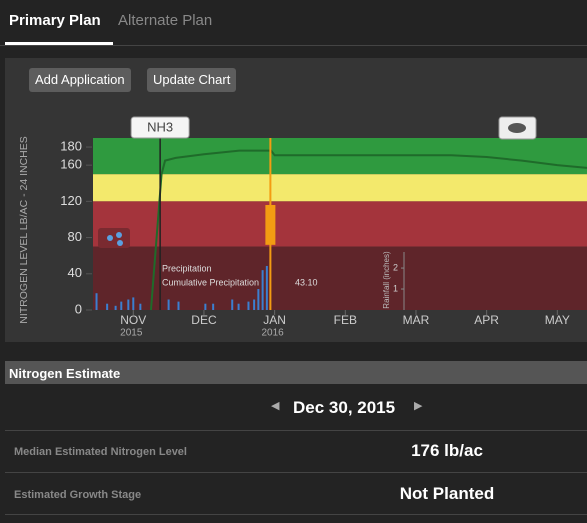 This screenshot has height=523, width=587. Describe the element at coordinates (71, 145) in the screenshot. I see `y-tick-label: 180` at that location.